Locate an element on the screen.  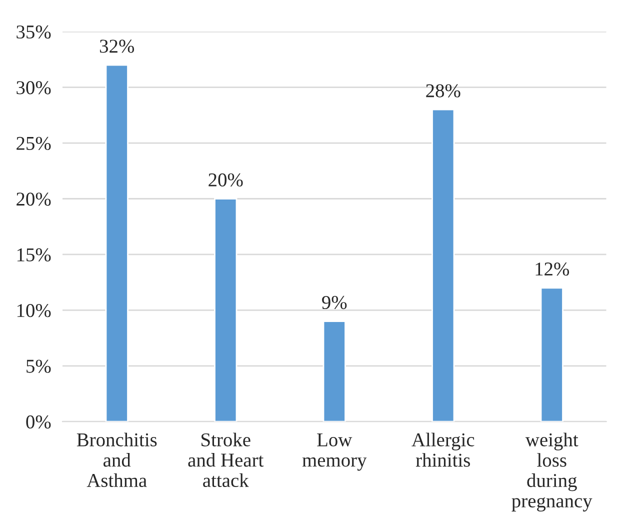
x-tick-label: weight loss during pregnancy is located at coordinates (552, 472).